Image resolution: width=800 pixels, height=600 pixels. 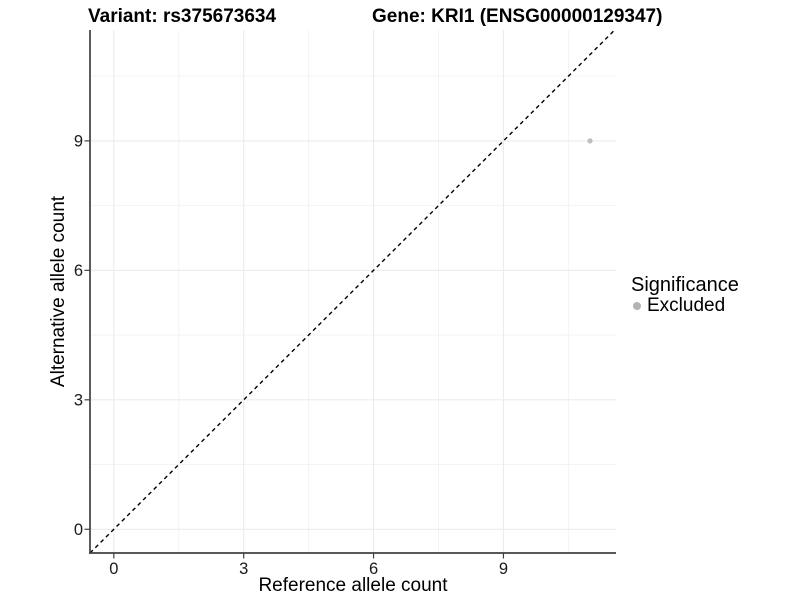 I want to click on x-tick-label: 9, so click(x=503, y=569).